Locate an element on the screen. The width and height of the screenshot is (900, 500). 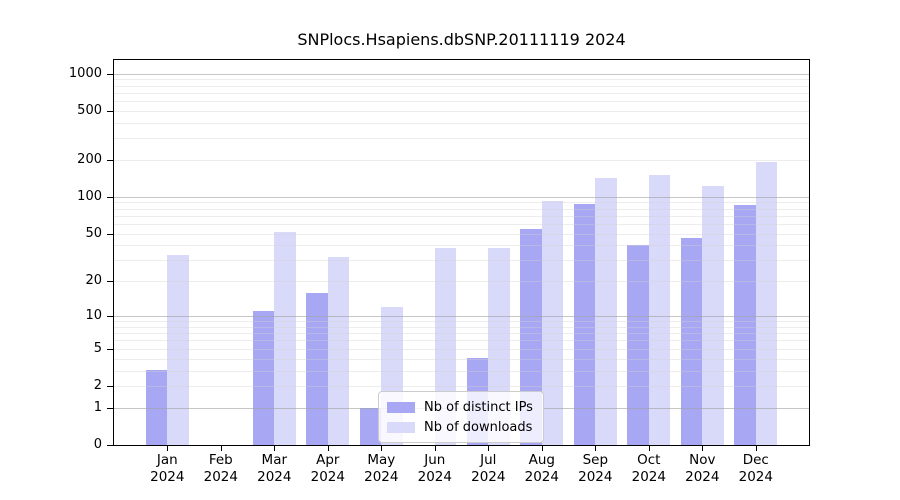
bar-ips-aug is located at coordinates (531, 336).